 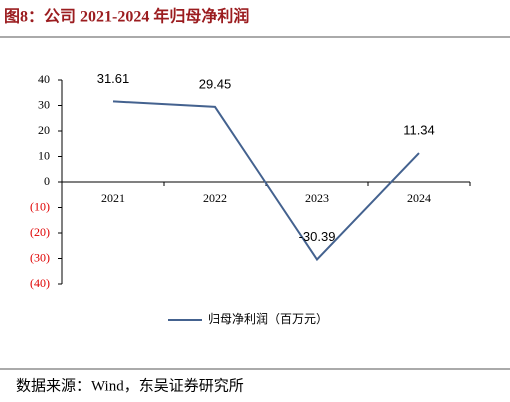 What do you see at coordinates (126, 16) in the screenshot?
I see `chart-title: 图8：公司 2021-2024 年归母净利润` at bounding box center [126, 16].